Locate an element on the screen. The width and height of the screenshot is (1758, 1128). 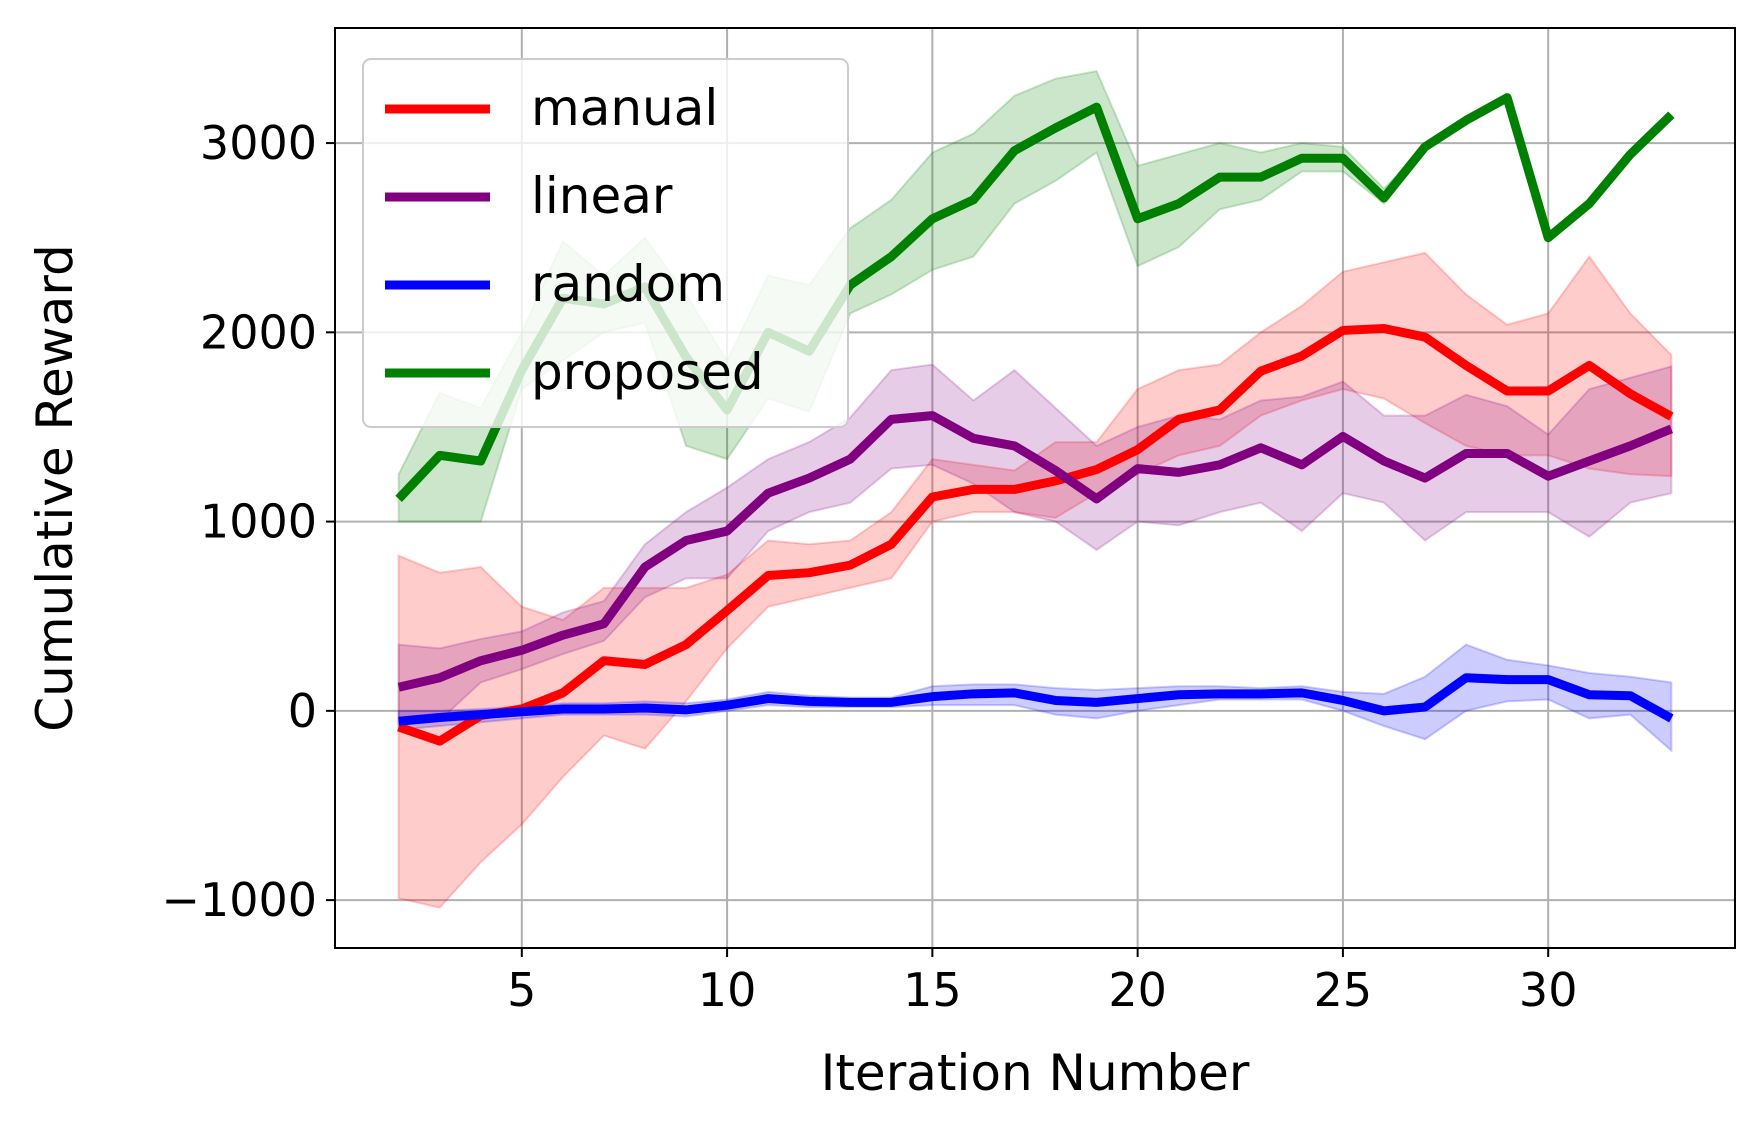
y-tick-label: 1000 is located at coordinates (258, 522).